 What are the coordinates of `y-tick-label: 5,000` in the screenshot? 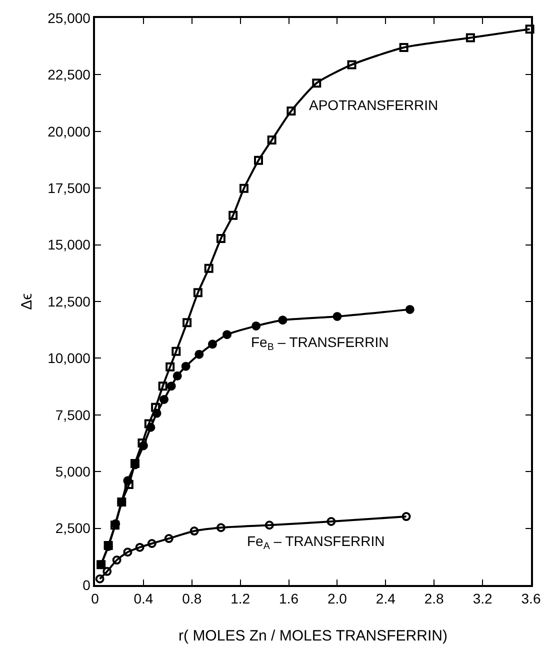 It's located at (73, 472).